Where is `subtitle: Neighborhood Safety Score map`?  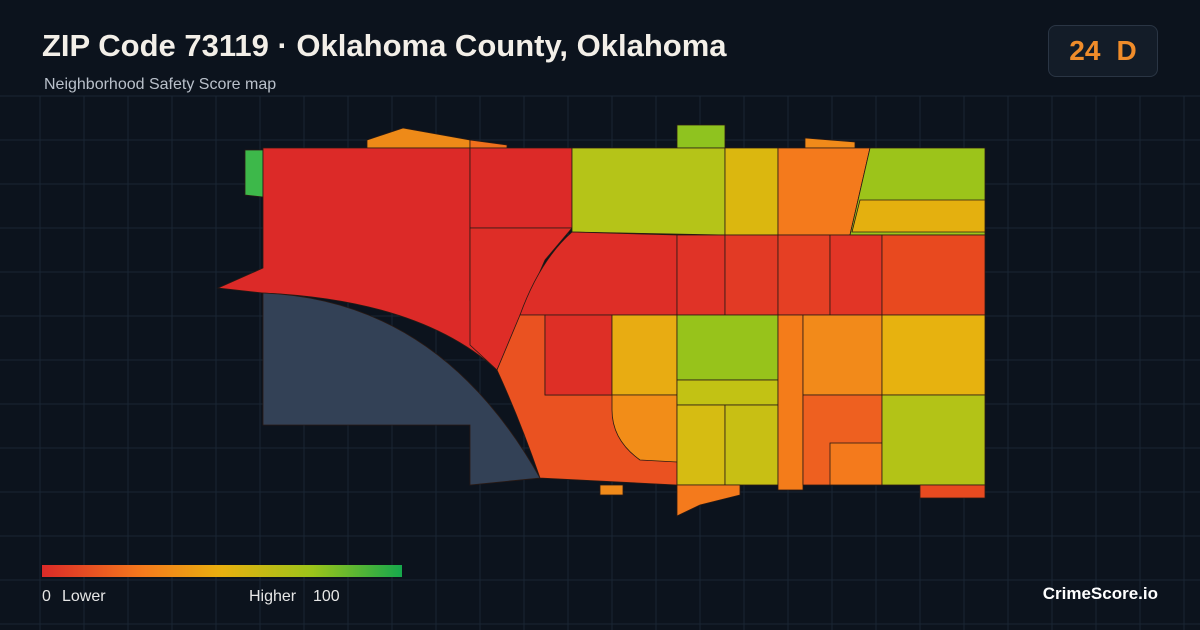
subtitle: Neighborhood Safety Score map is located at coordinates (160, 84).